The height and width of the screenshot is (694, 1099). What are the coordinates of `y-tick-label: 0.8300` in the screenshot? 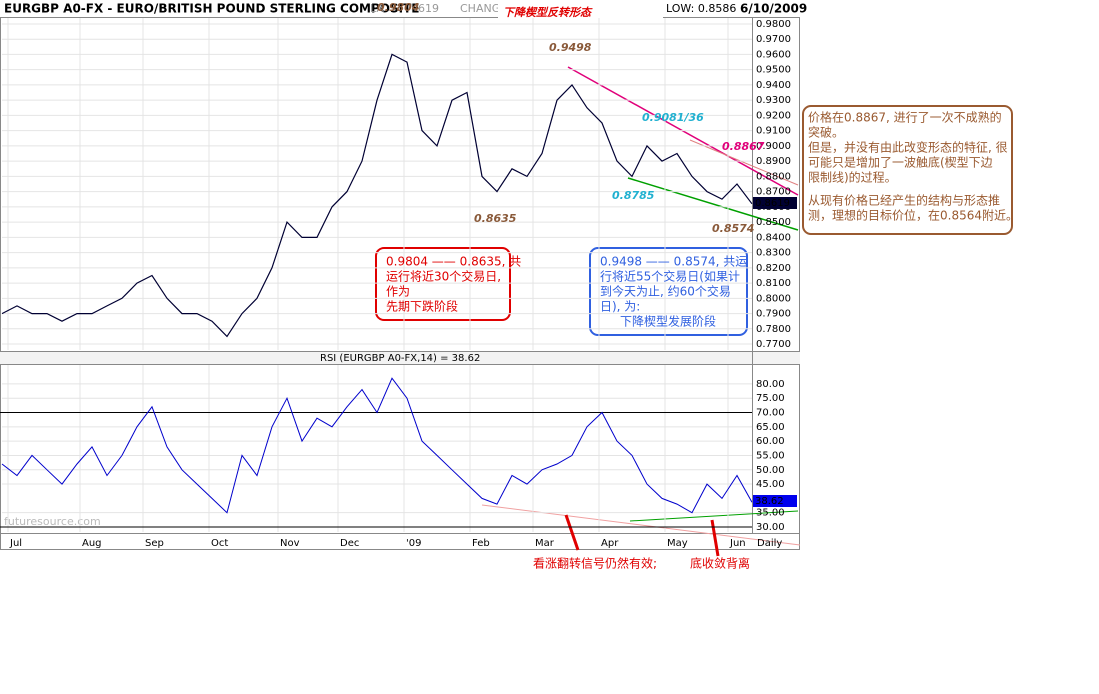 It's located at (773, 253).